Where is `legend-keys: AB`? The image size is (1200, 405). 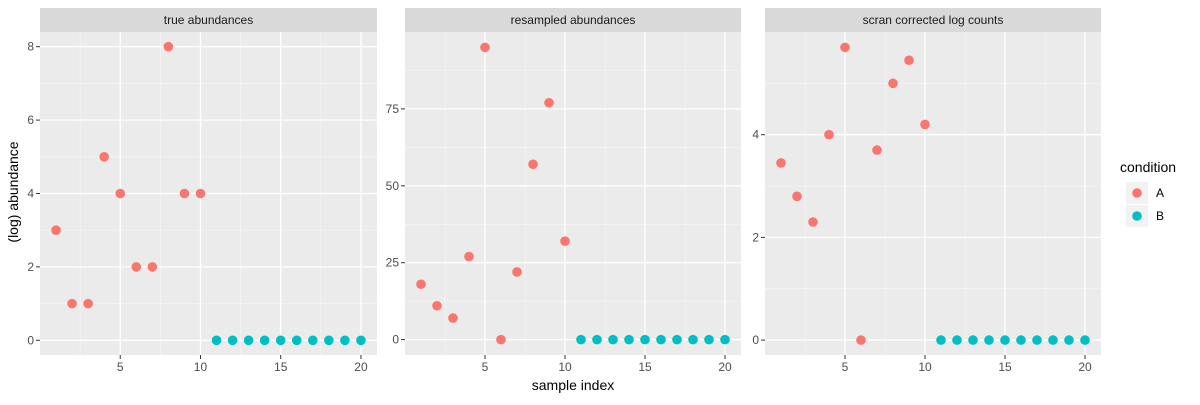 legend-keys: AB is located at coordinates (1145, 204).